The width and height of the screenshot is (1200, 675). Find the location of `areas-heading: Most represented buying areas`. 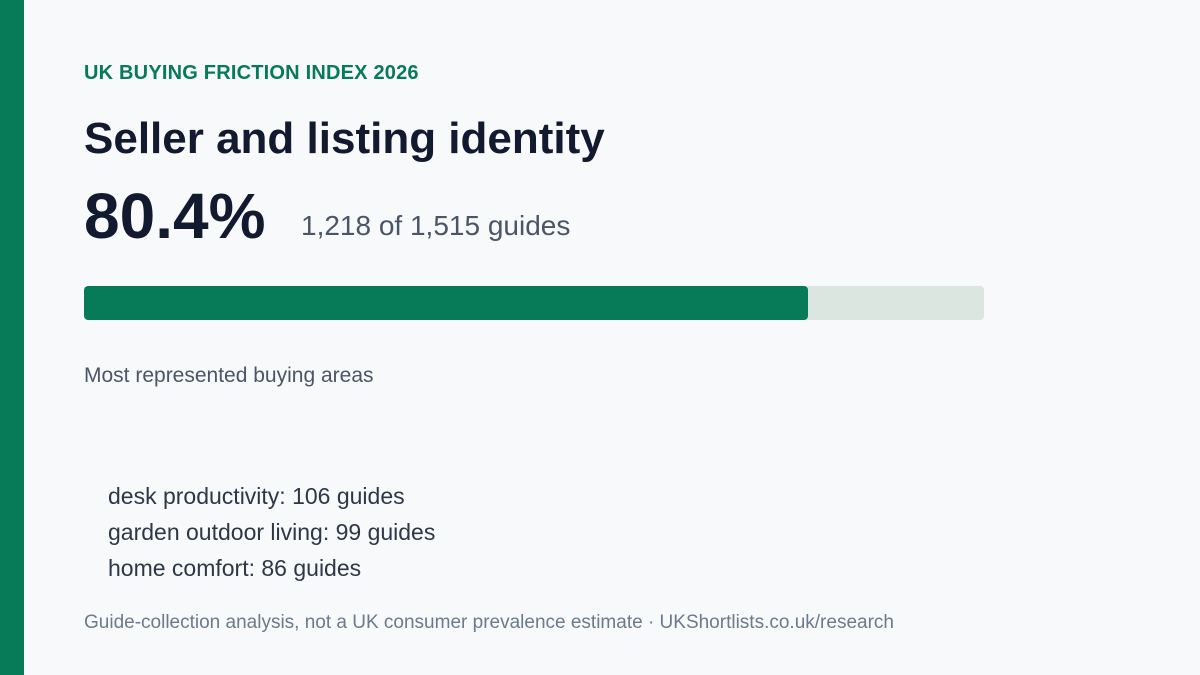

areas-heading: Most represented buying areas is located at coordinates (229, 375).